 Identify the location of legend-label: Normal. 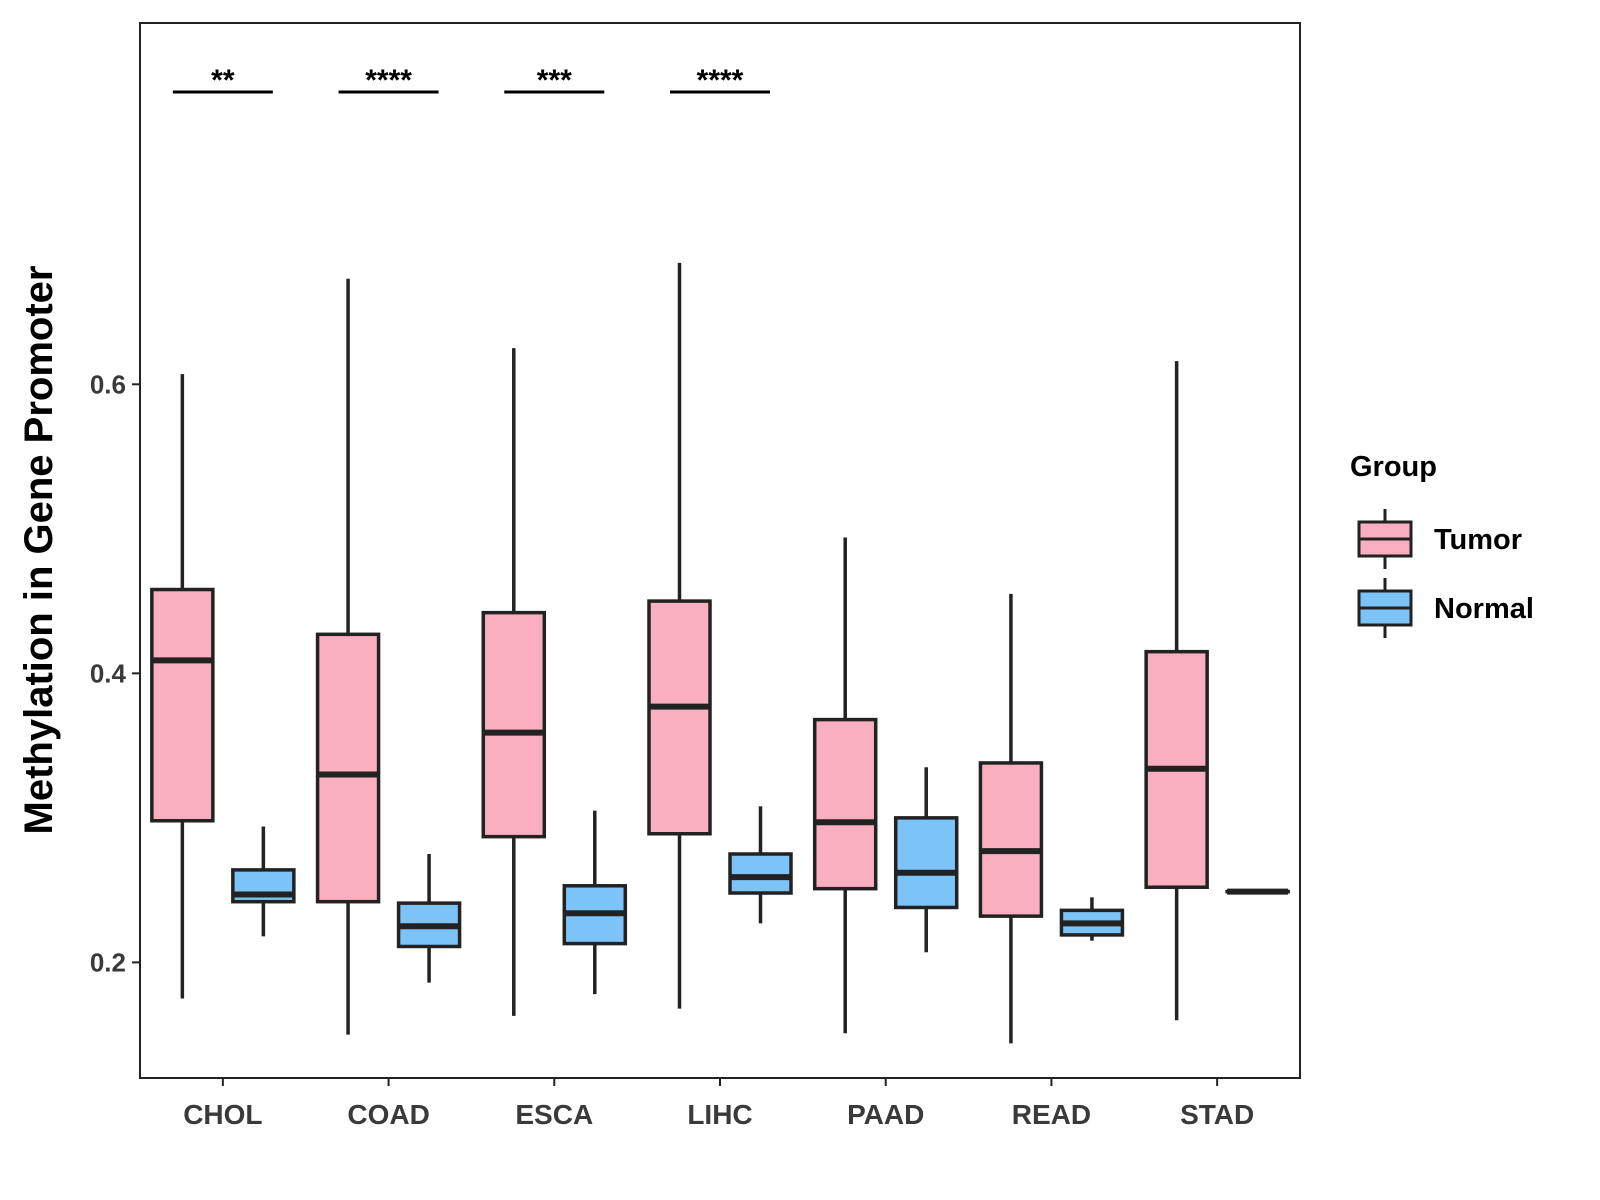
(1484, 609).